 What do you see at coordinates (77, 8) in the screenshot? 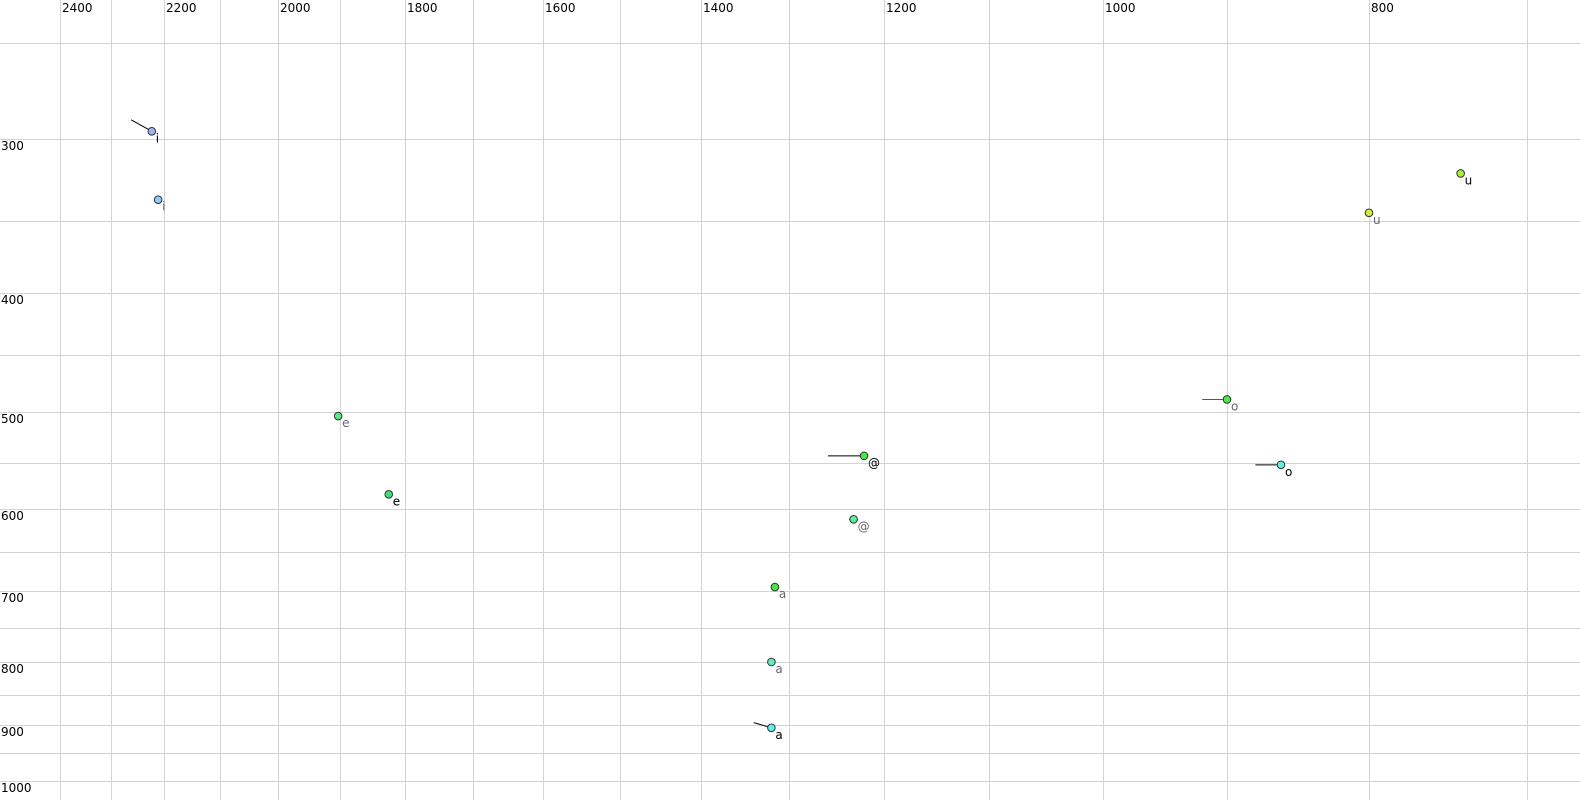
I see `x-tick-label: 2400` at bounding box center [77, 8].